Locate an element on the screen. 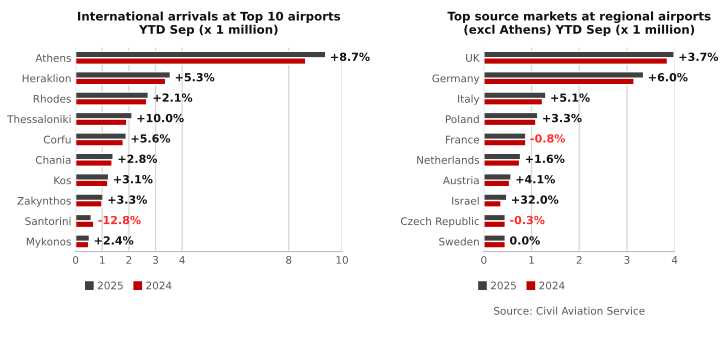  y-tick-label: Thessaloniki is located at coordinates (38, 119).